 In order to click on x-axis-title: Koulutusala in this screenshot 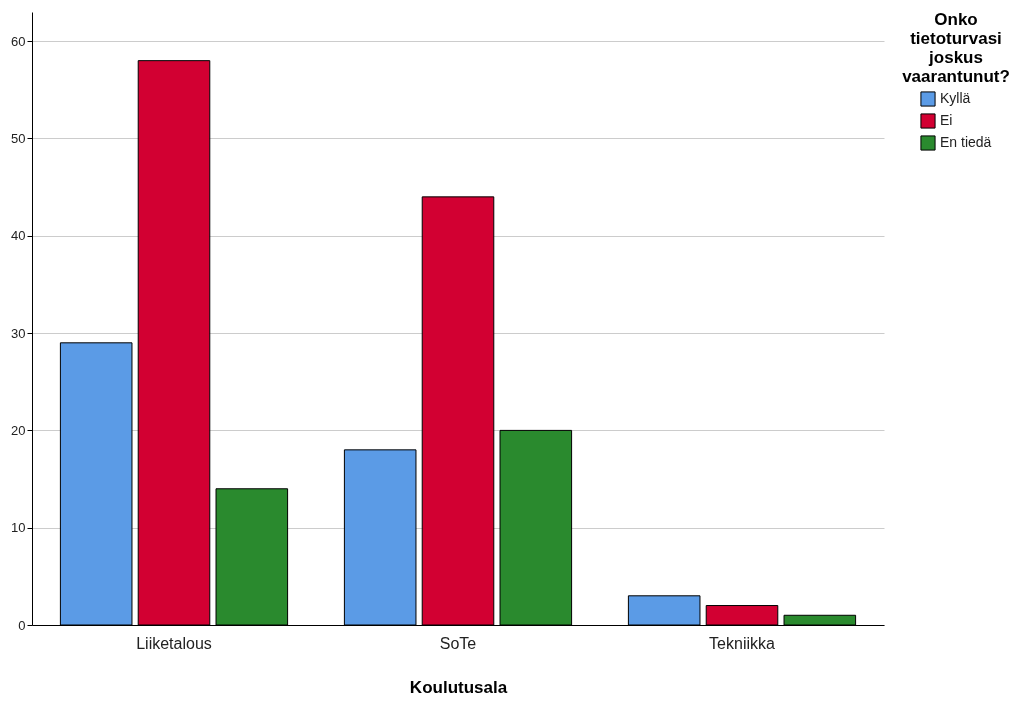, I will do `click(458, 687)`.